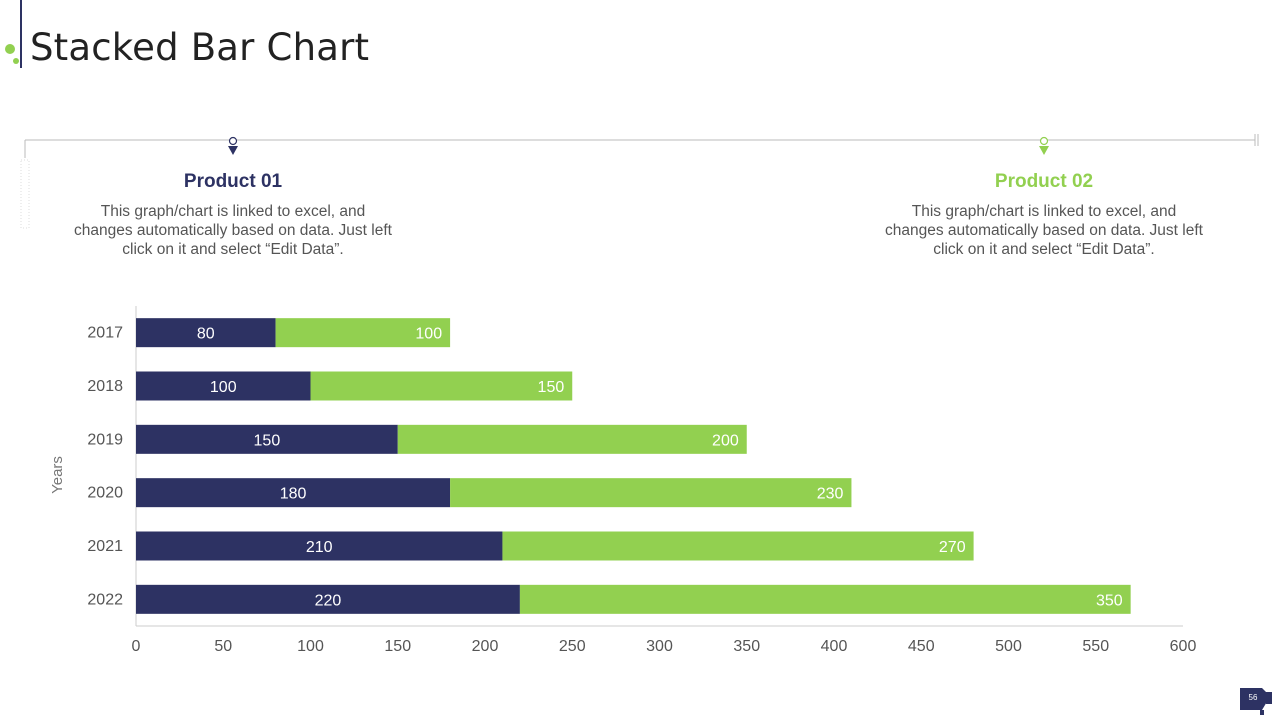 The width and height of the screenshot is (1280, 720). I want to click on category-label-2020: 2020, so click(105, 493).